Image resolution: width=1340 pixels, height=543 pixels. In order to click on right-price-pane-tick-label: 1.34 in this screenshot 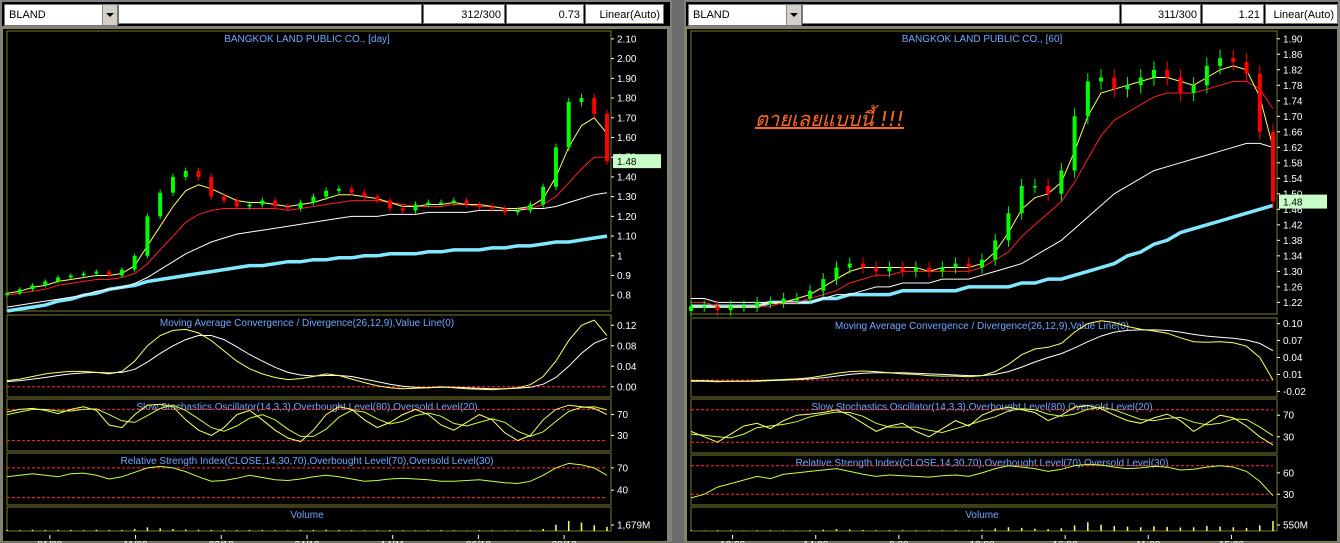, I will do `click(1293, 256)`.